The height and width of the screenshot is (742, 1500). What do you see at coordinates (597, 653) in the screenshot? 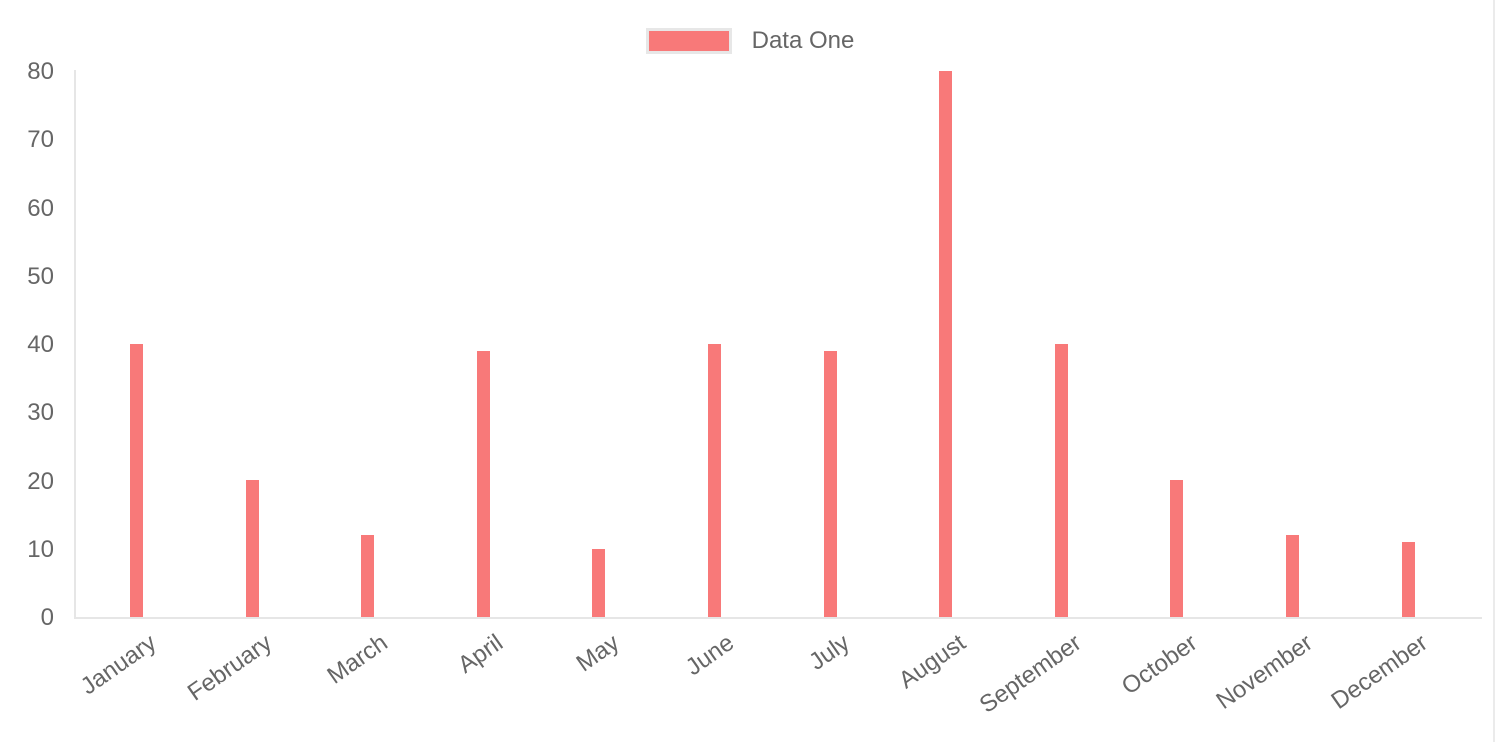
I see `x-tick-label: May` at bounding box center [597, 653].